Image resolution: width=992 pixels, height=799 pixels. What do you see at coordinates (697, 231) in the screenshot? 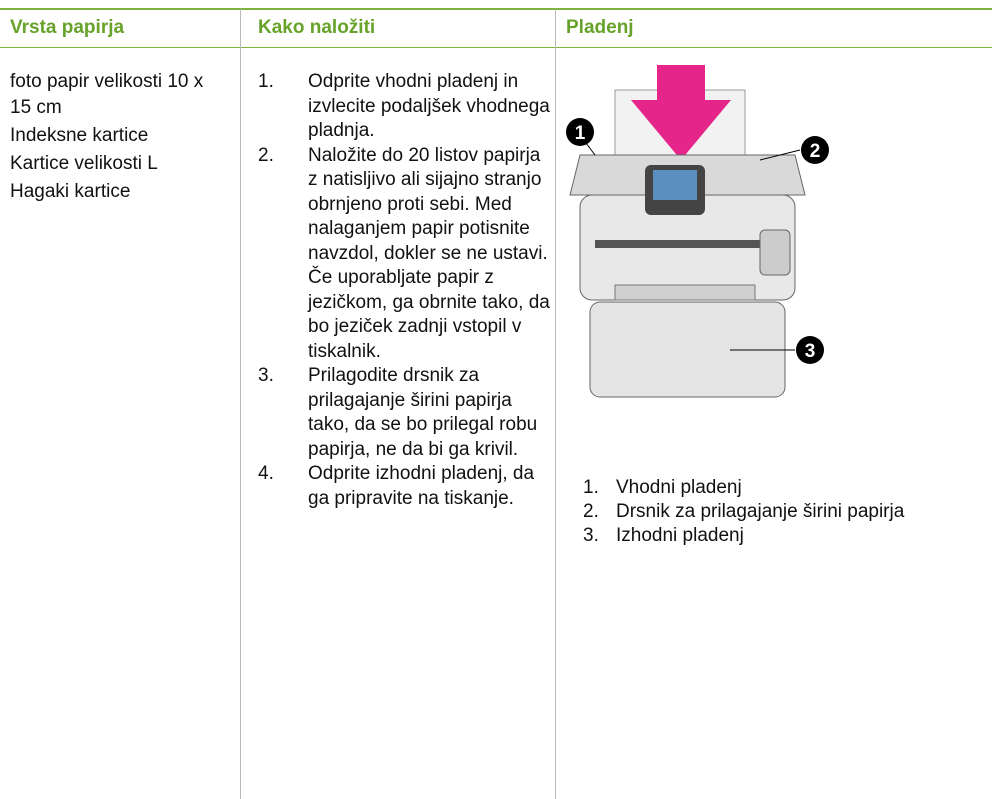
I see `printer-figure: 1 2 3` at bounding box center [697, 231].